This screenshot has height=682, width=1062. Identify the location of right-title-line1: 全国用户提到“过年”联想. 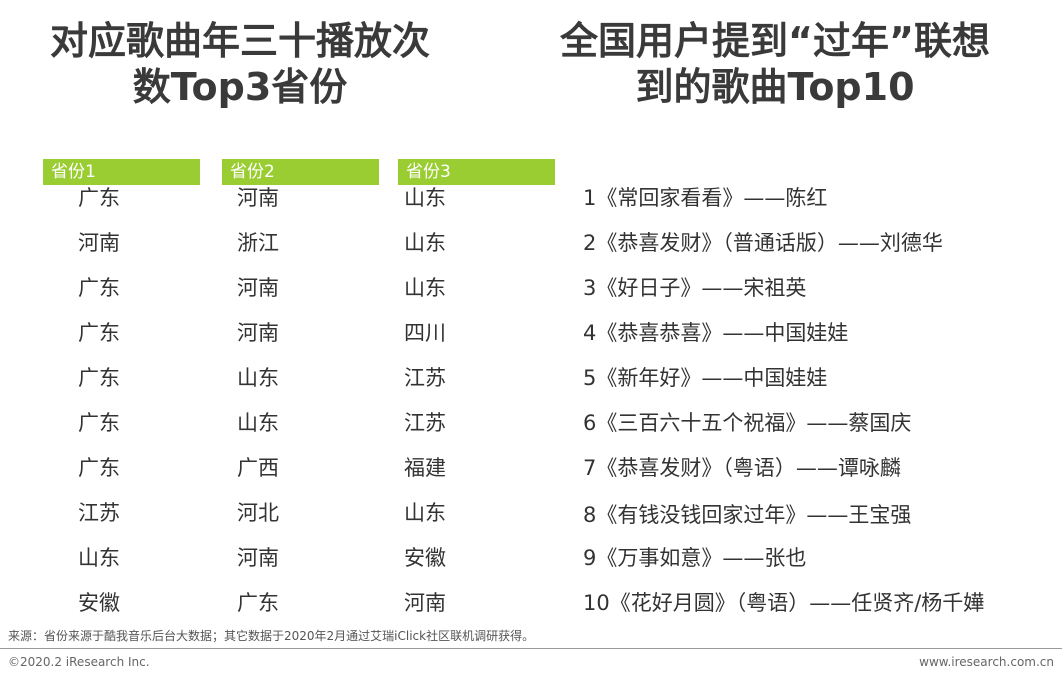
(775, 41).